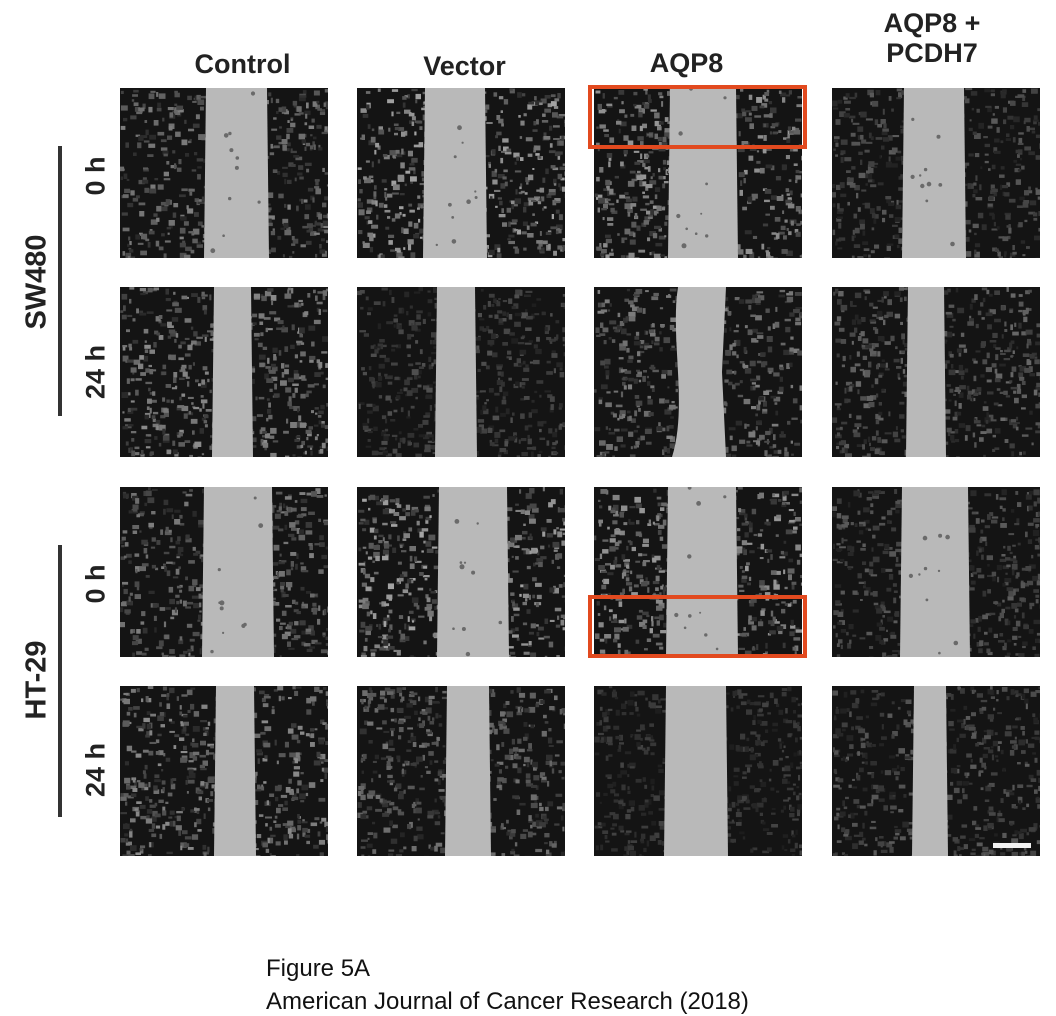 The height and width of the screenshot is (1016, 1056). I want to click on micrograph-sw480-0h-aqp8-pcdh7, so click(936, 173).